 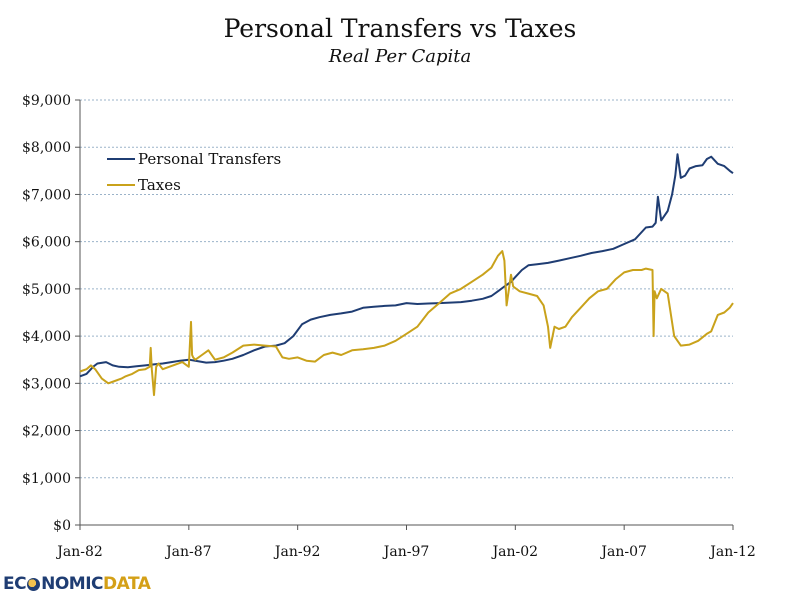 What do you see at coordinates (46, 243) in the screenshot?
I see `y-tick-label: $6,000` at bounding box center [46, 243].